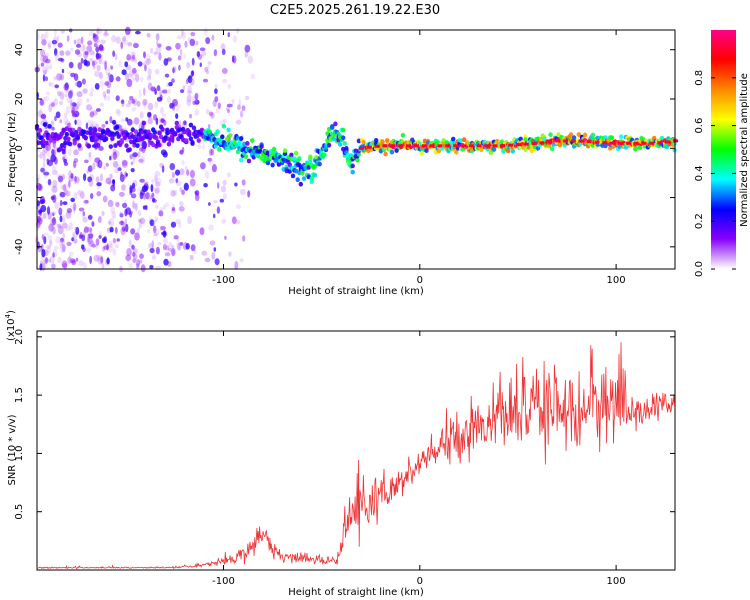 This screenshot has width=750, height=600. What do you see at coordinates (616, 280) in the screenshot?
I see `x-tick-label: 100` at bounding box center [616, 280].